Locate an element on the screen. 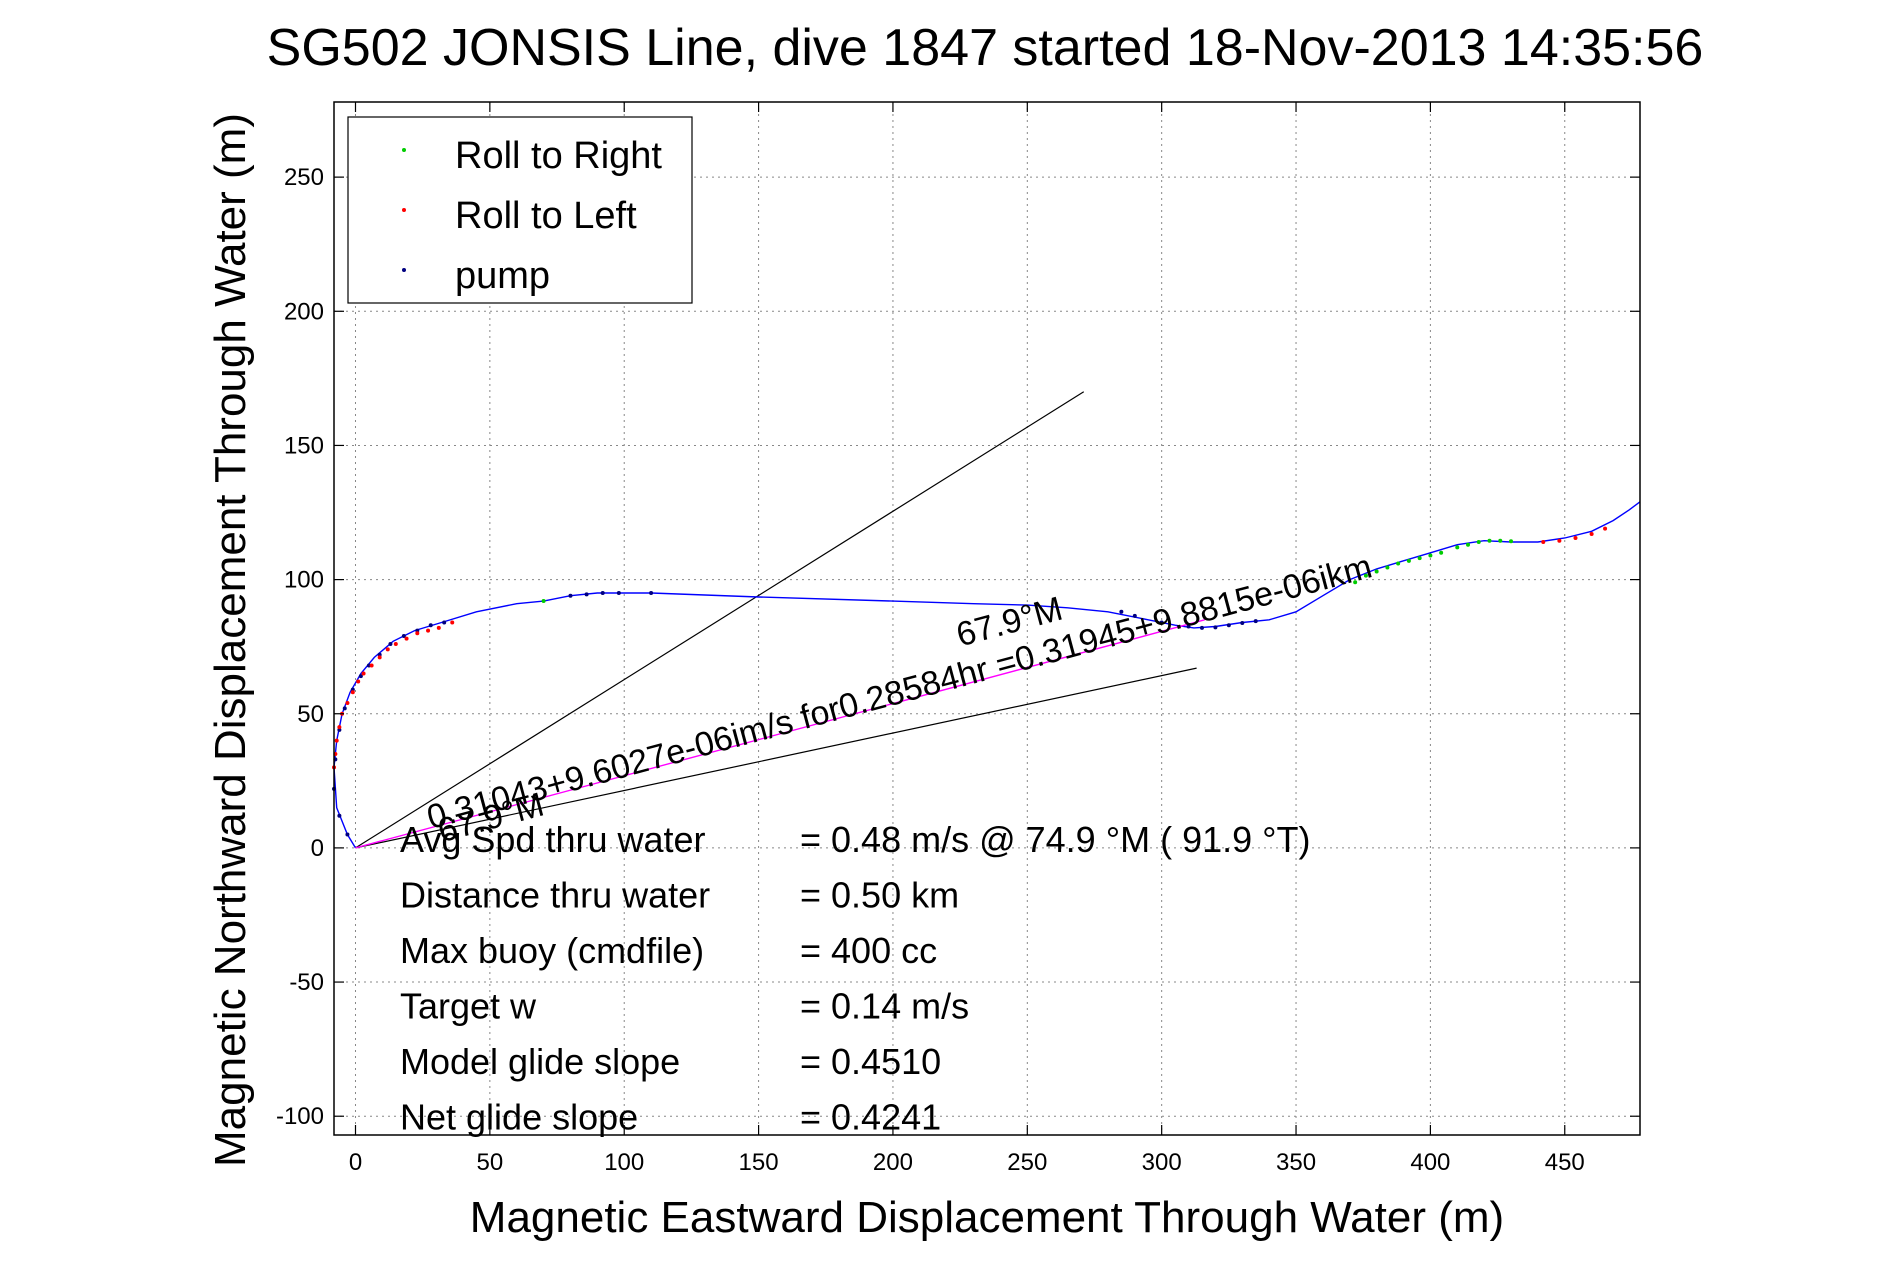 Image resolution: width=1891 pixels, height=1262 pixels. y-tick-label: -50 is located at coordinates (306, 982).